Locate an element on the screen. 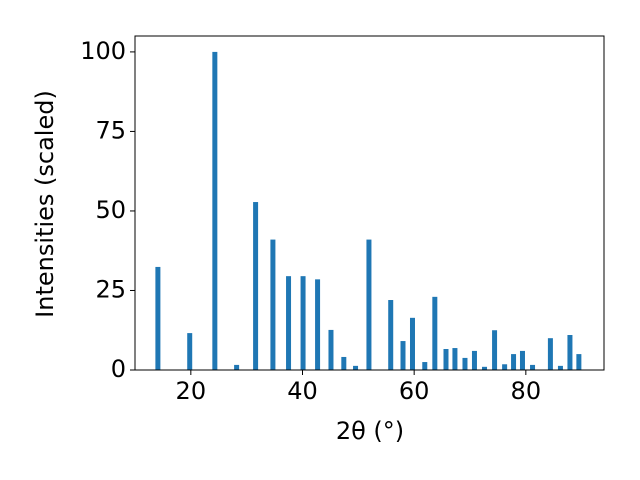 Image resolution: width=640 pixels, height=480 pixels. y-tick-label: 75 is located at coordinates (110, 130).